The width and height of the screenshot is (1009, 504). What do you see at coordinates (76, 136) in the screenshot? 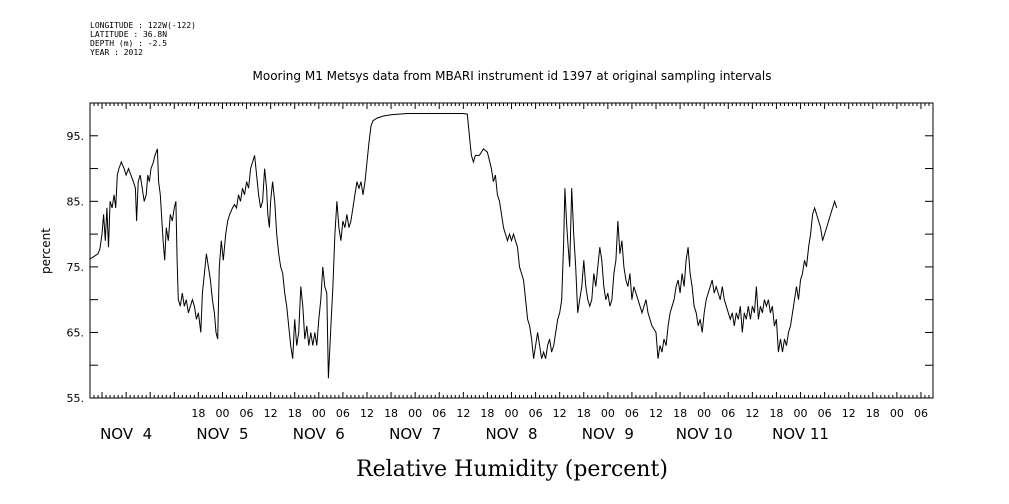
I see `y-tick-label: 95.` at bounding box center [76, 136].